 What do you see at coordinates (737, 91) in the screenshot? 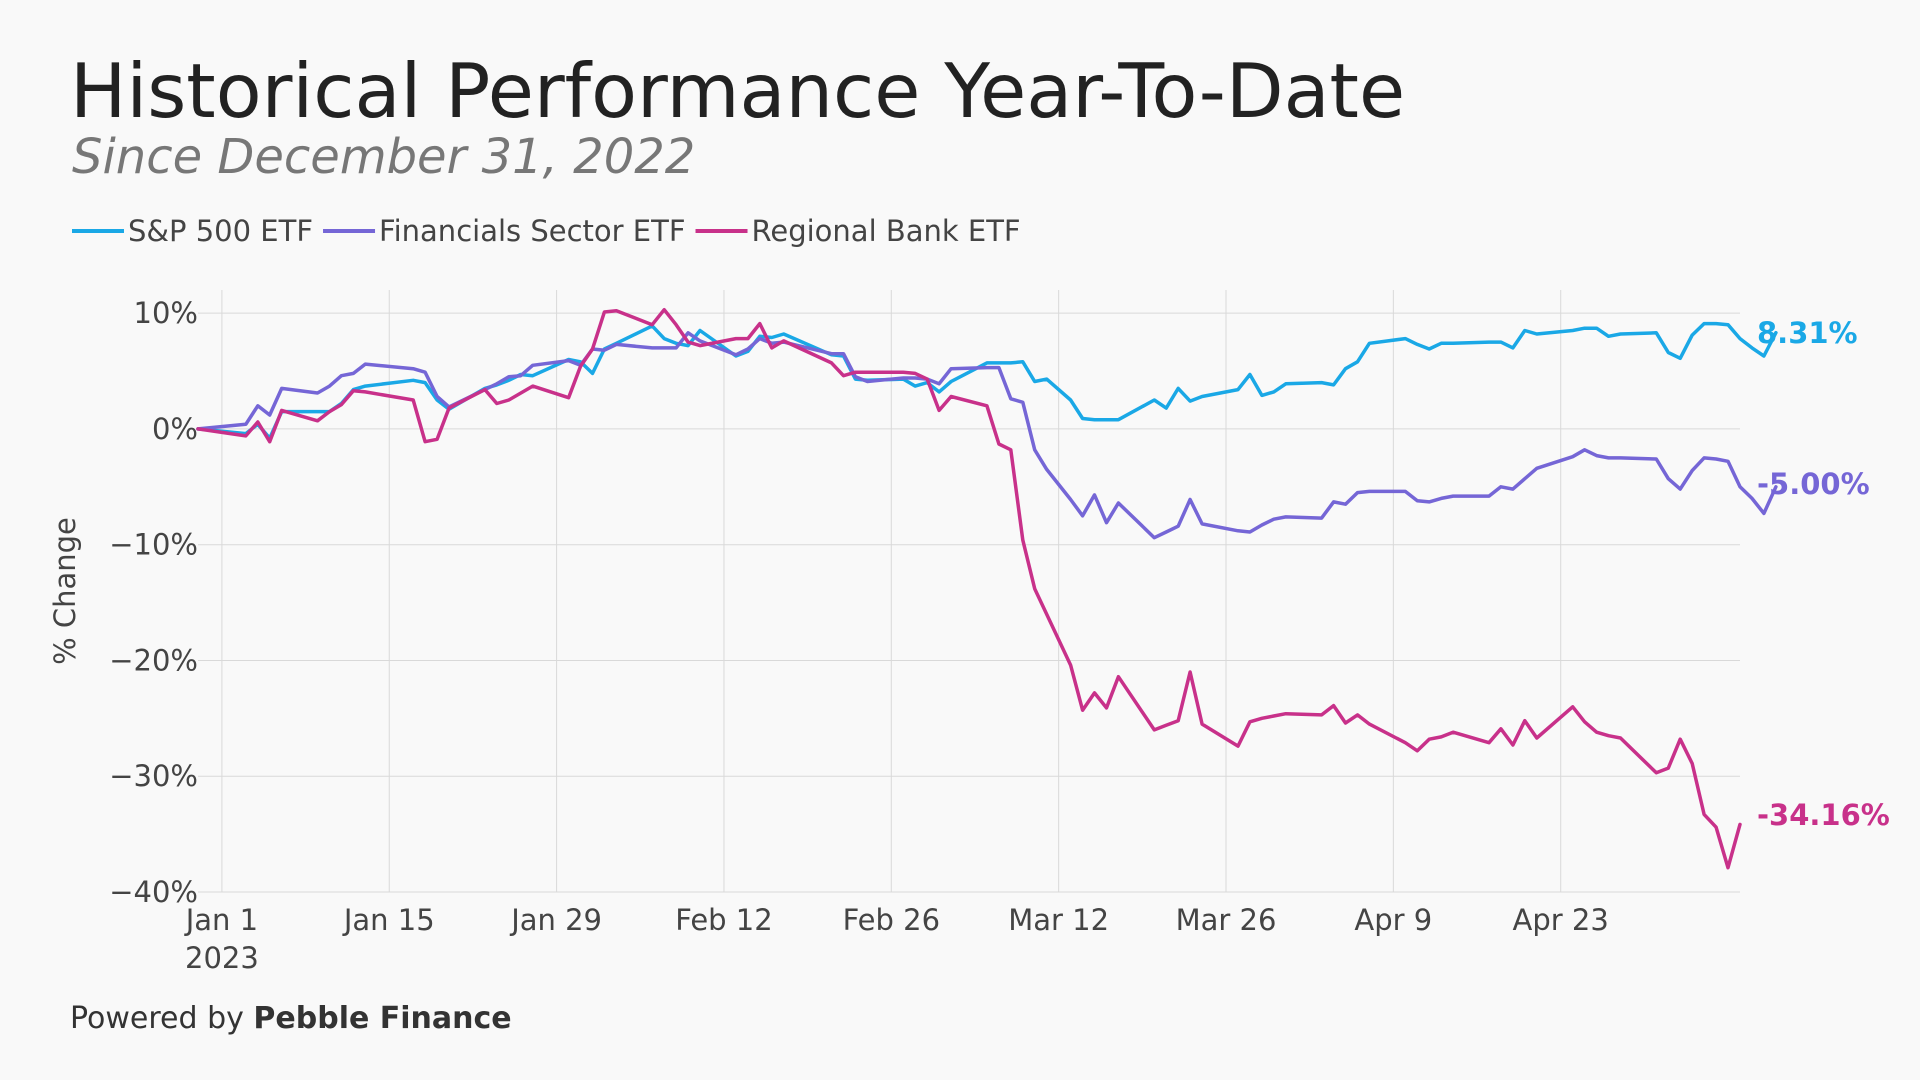
I see `chart-title: Historical Performance Year-To-Date` at bounding box center [737, 91].